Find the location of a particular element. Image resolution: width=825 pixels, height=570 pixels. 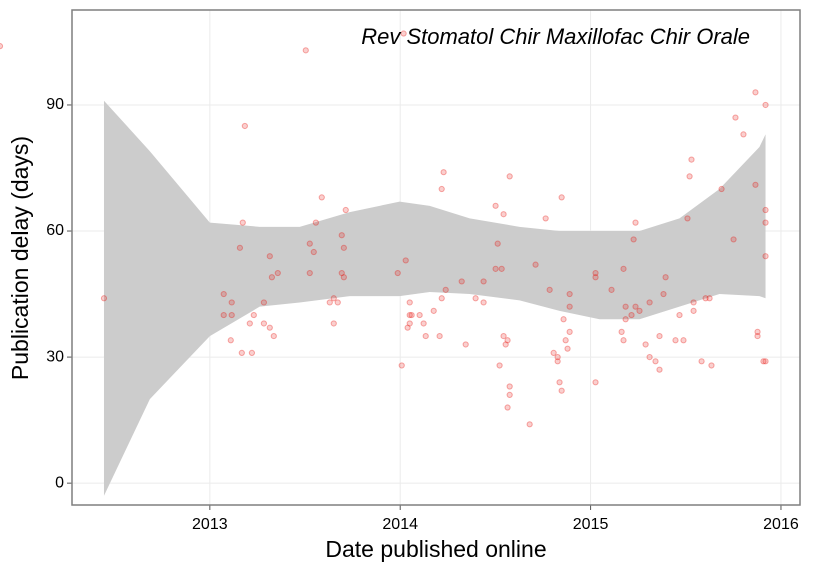

y-tick-label: 60 is located at coordinates (55, 230).